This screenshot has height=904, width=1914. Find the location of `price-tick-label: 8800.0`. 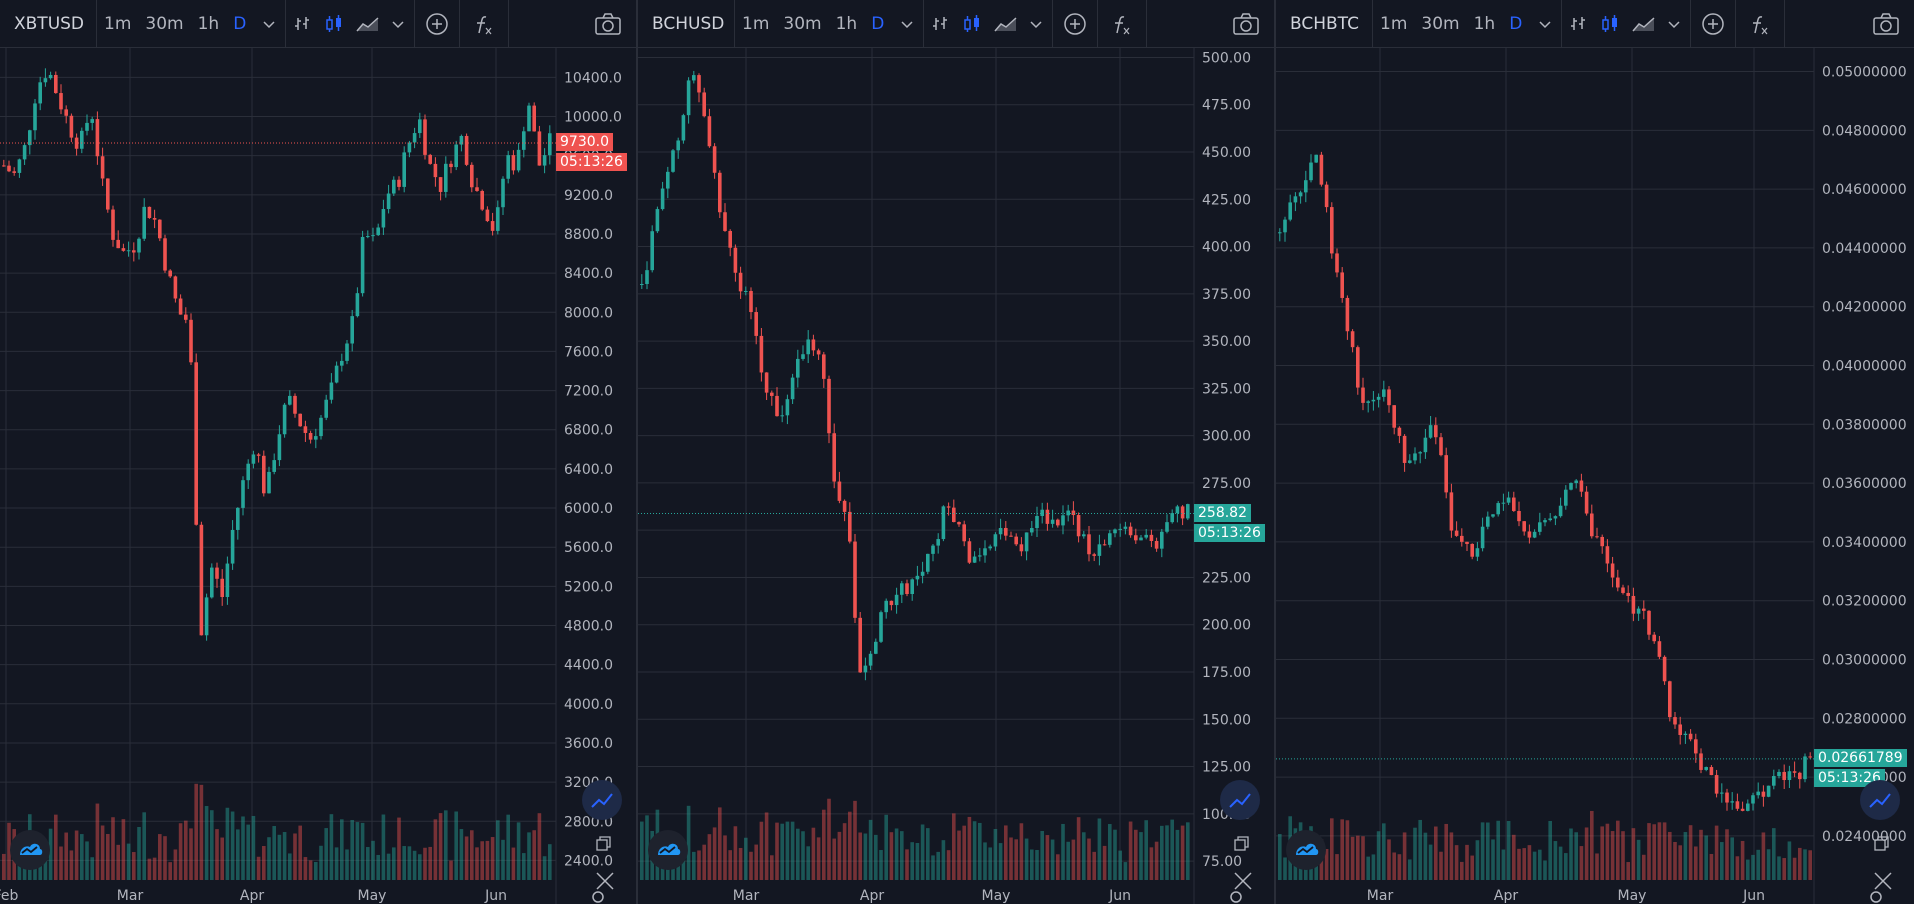

price-tick-label: 8800.0 is located at coordinates (588, 235).